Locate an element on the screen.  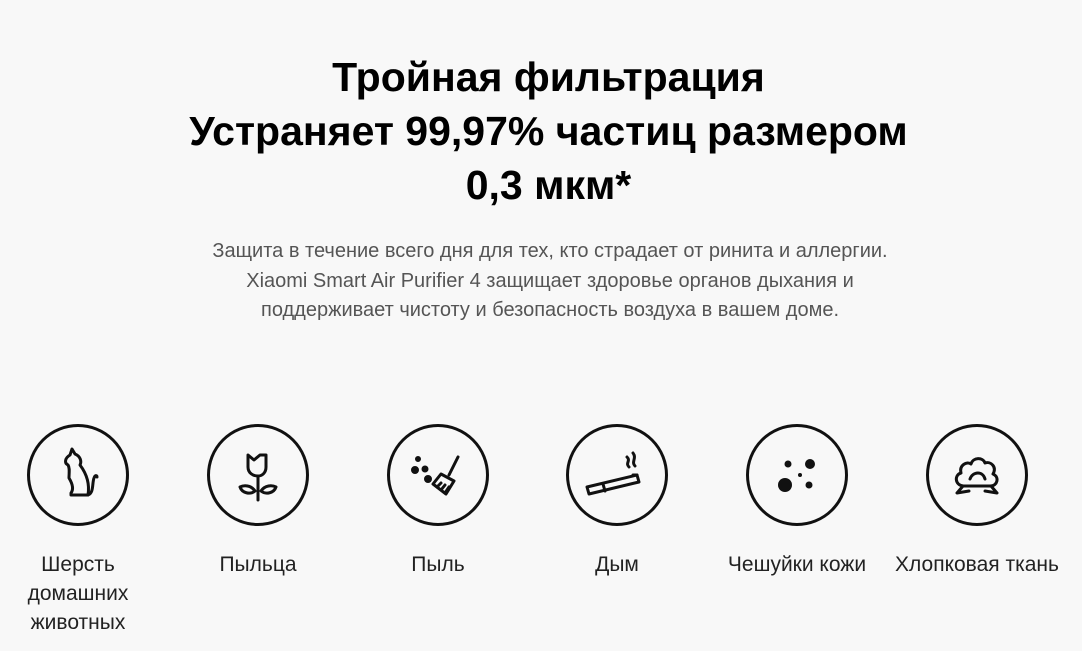
cat-icon is located at coordinates (78, 475).